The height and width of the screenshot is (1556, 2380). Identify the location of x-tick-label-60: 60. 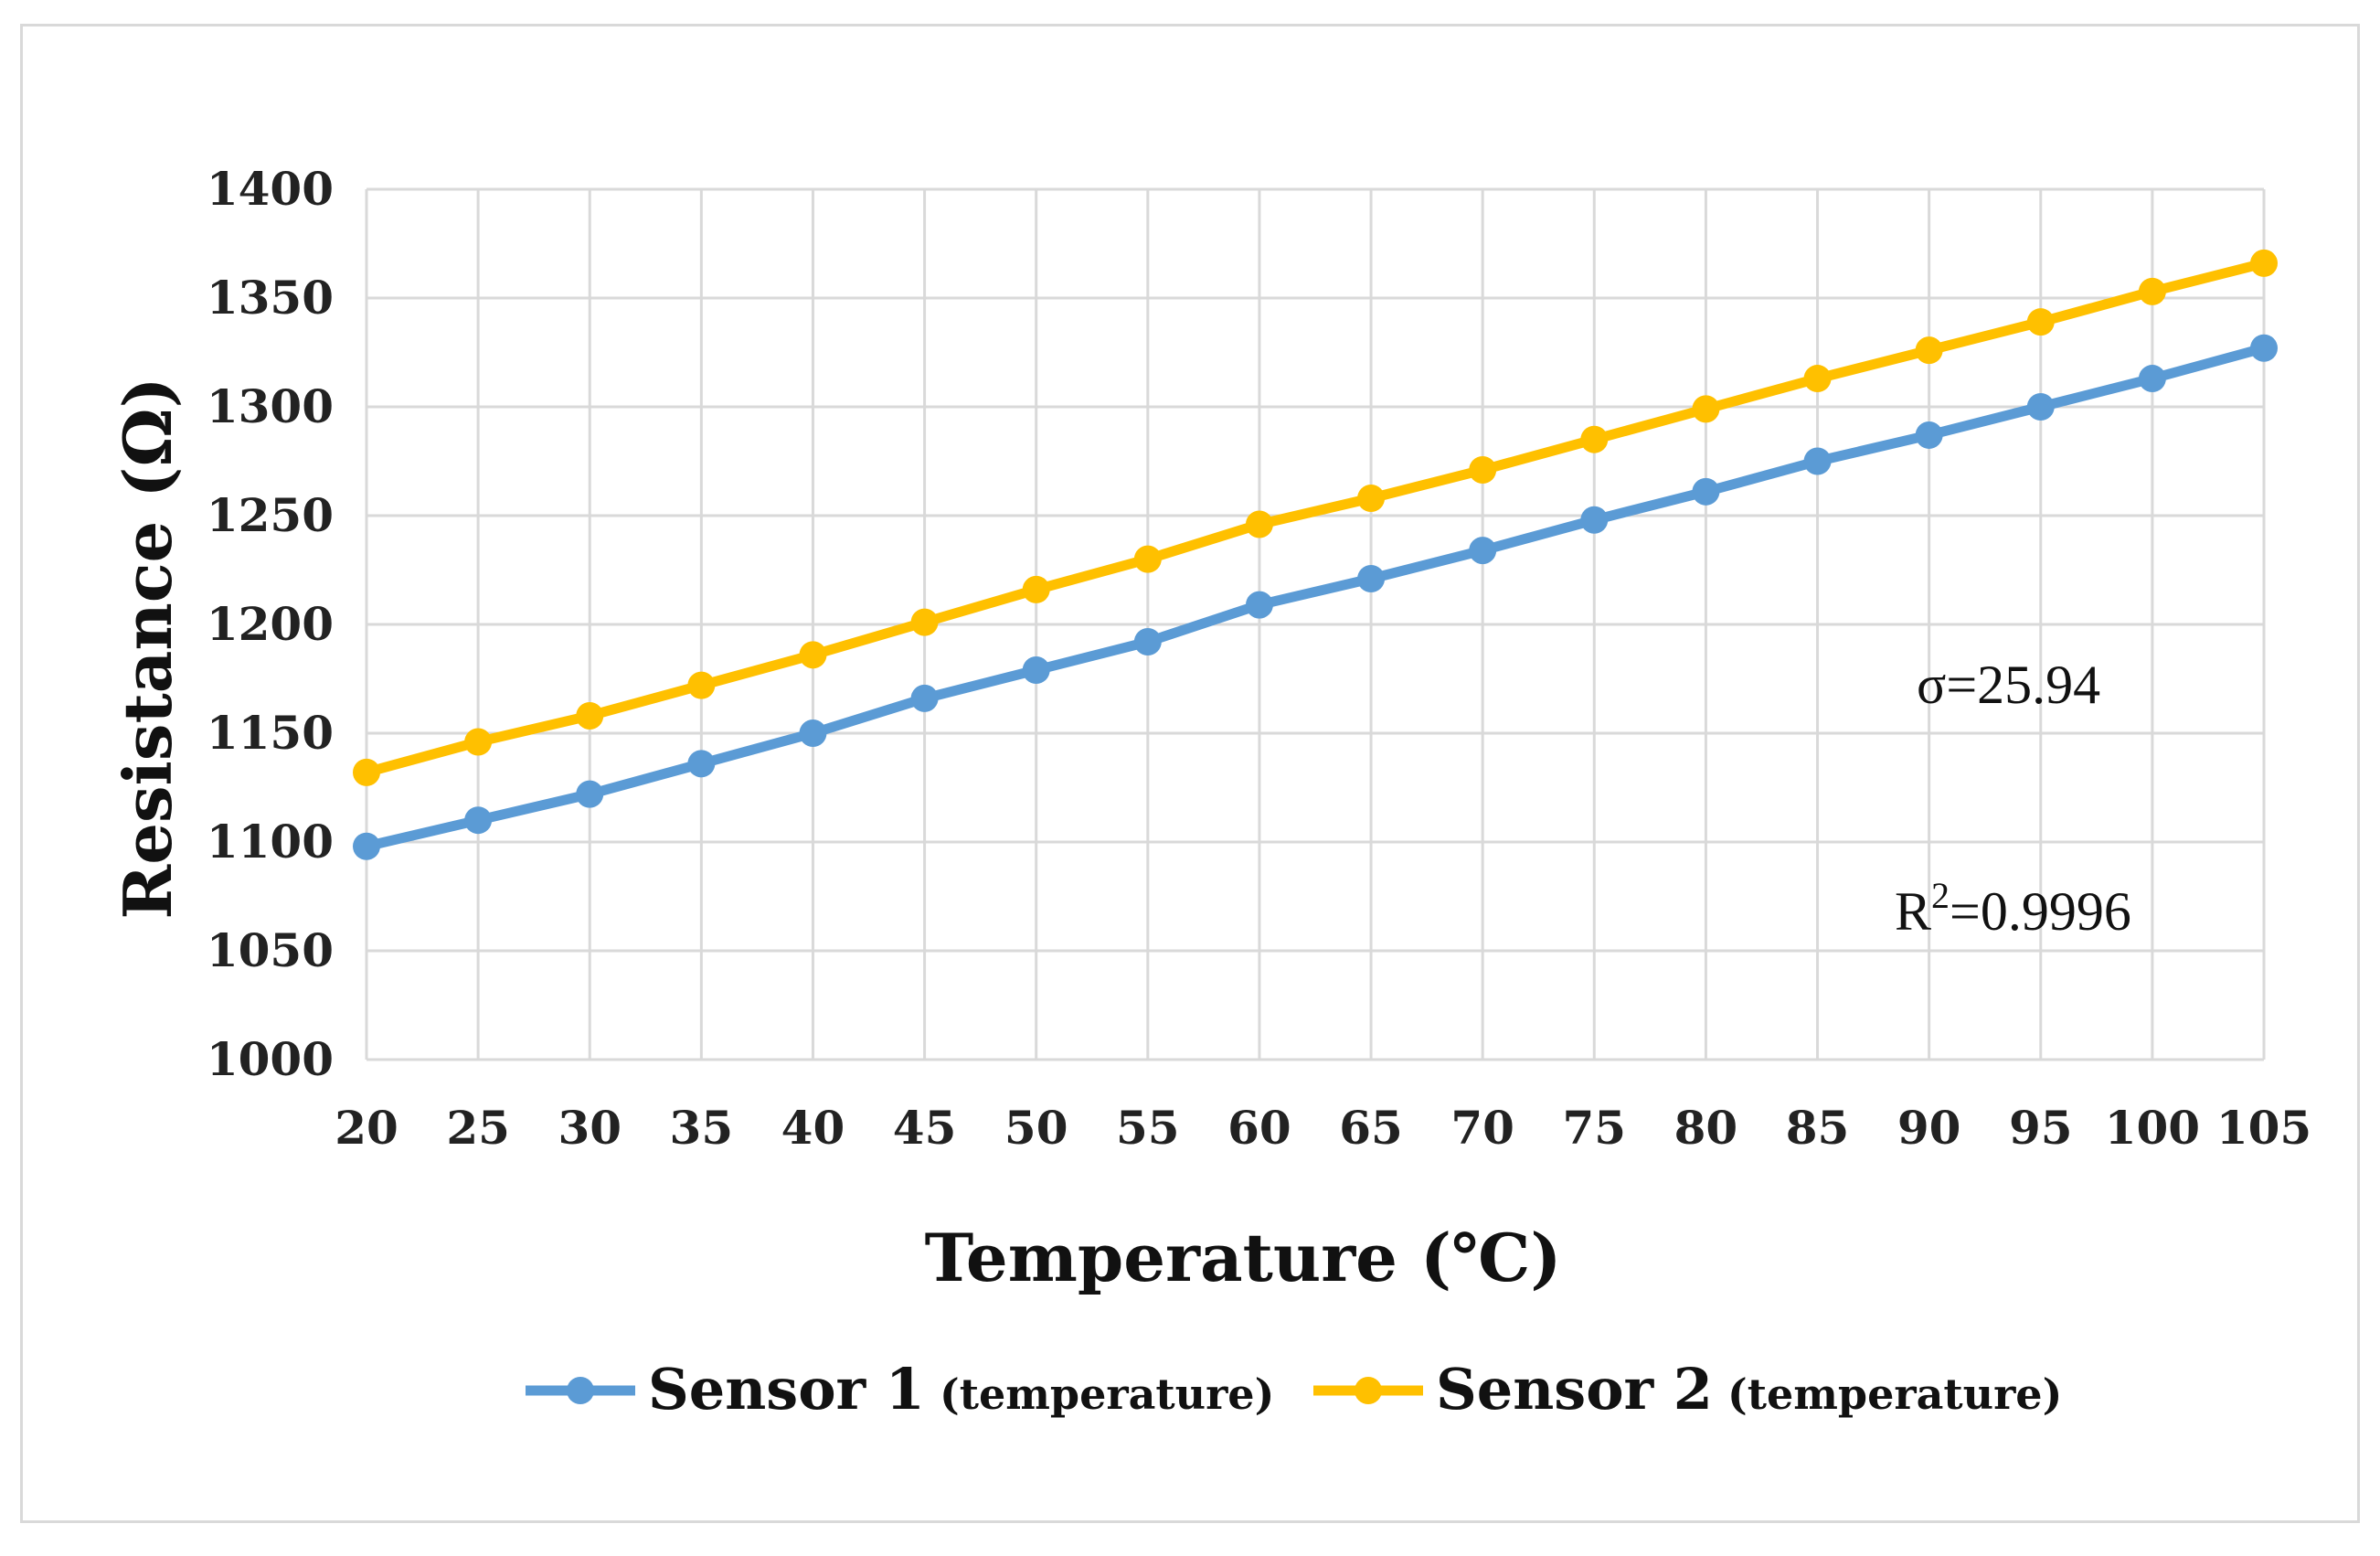
(1259, 1128).